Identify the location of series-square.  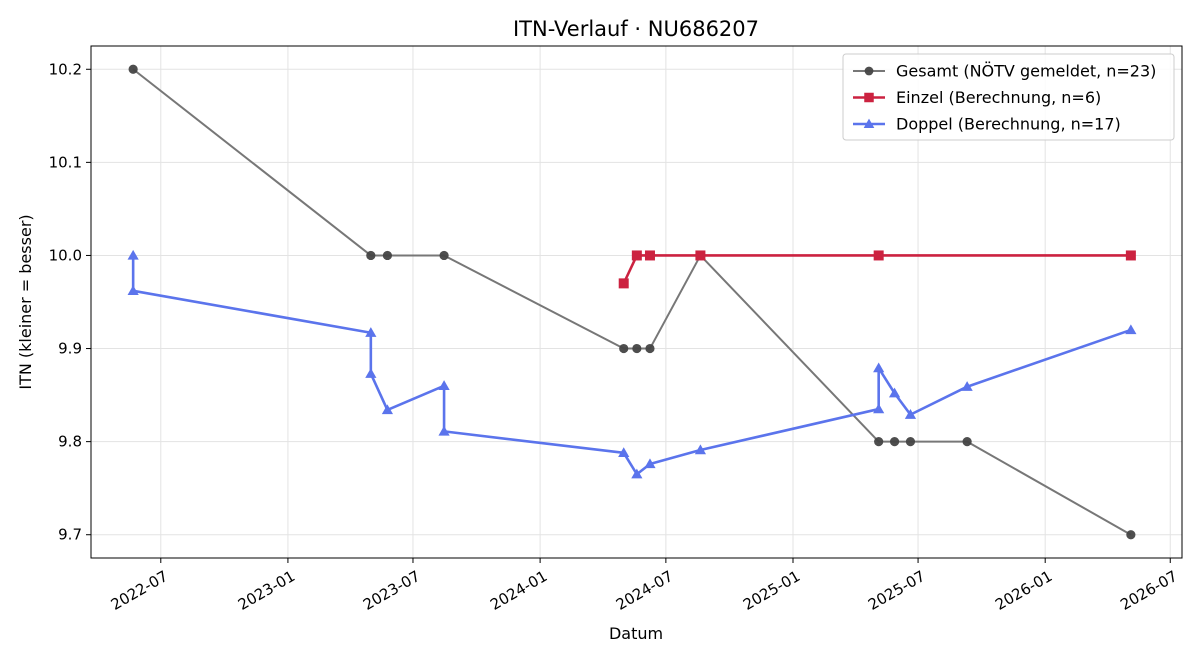
(877, 269).